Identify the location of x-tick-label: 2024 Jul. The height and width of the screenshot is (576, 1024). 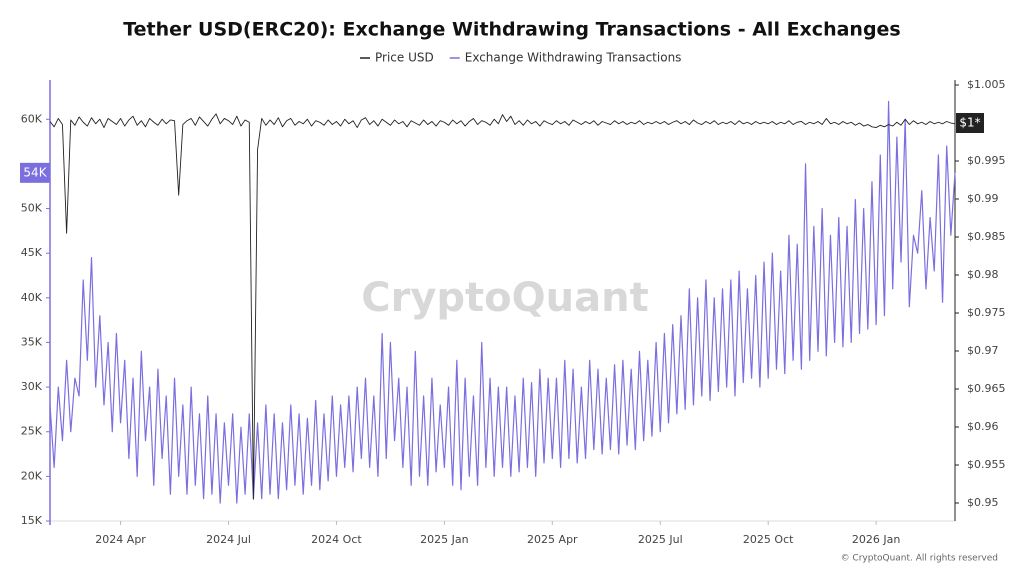
(228, 539).